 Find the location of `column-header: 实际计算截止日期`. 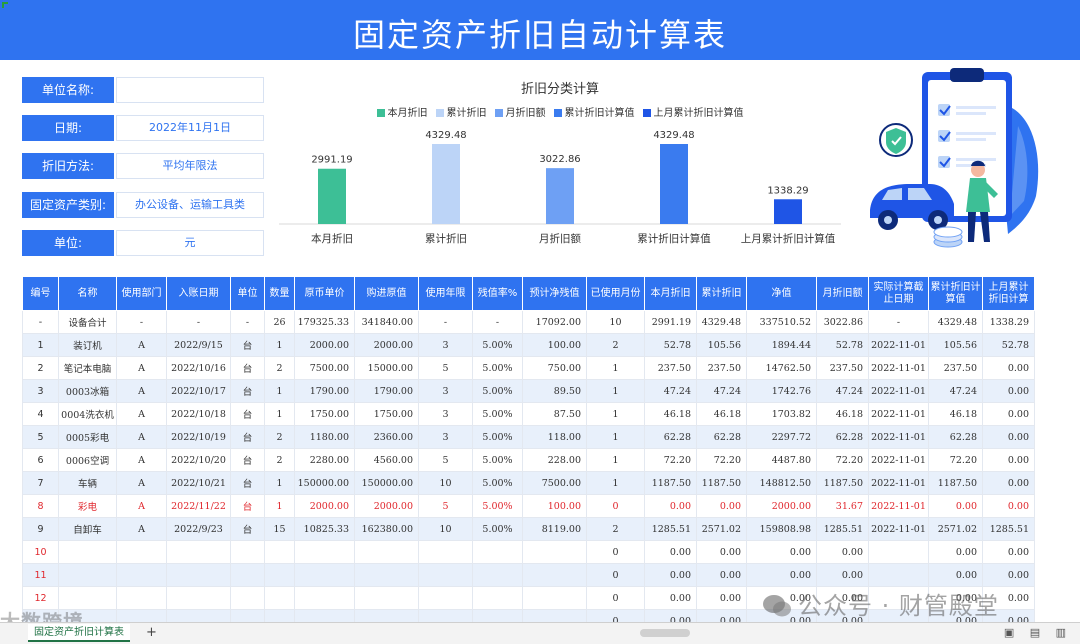

column-header: 实际计算截止日期 is located at coordinates (898, 293).